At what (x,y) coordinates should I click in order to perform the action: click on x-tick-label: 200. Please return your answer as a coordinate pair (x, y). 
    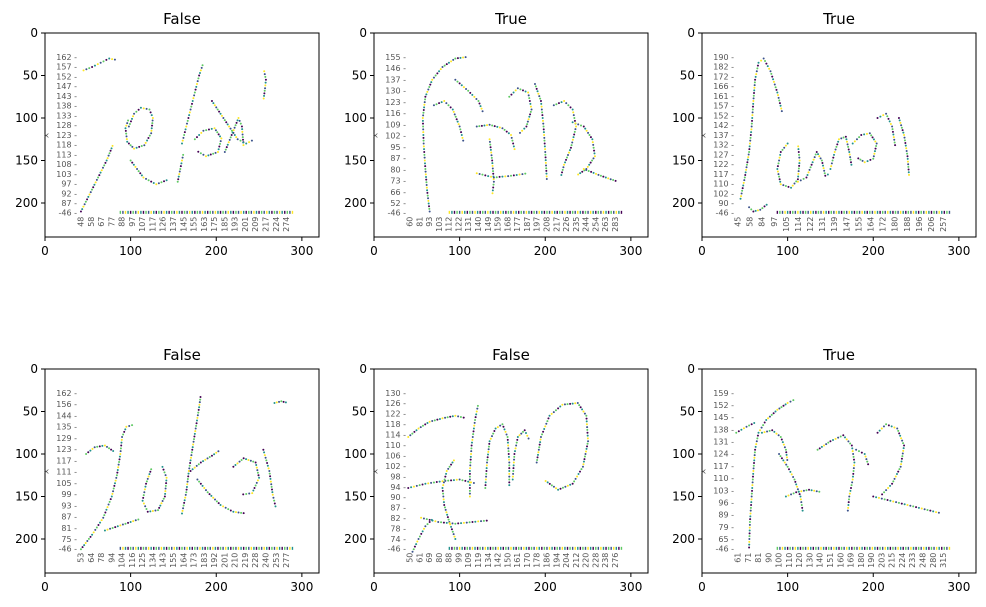
    Looking at the image, I should click on (216, 251).